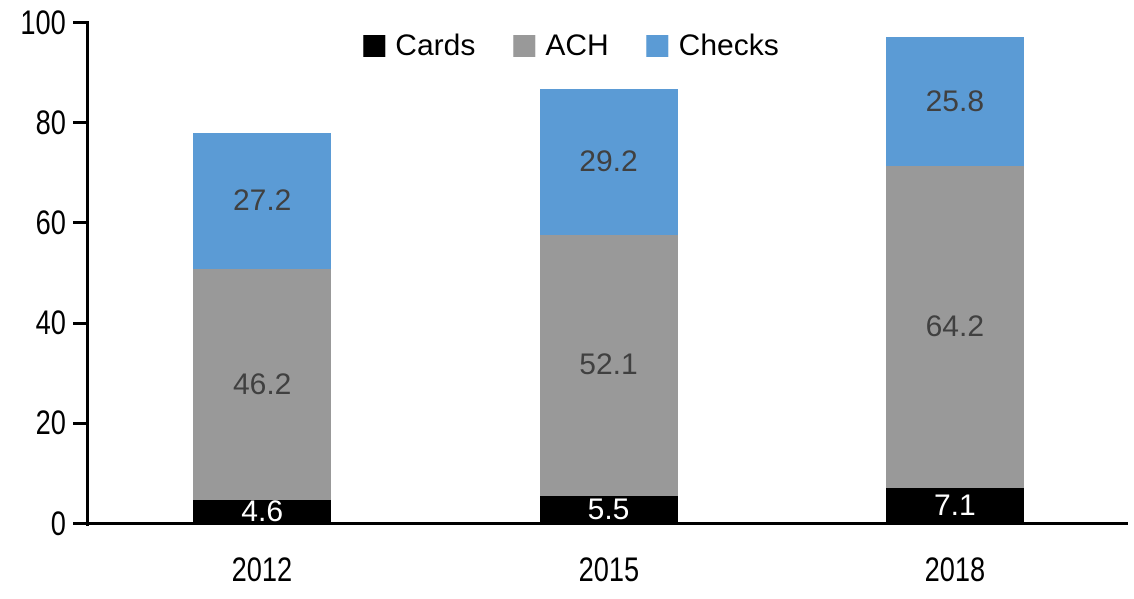  I want to click on bar-segment-cards-2018: 7.1, so click(954, 505).